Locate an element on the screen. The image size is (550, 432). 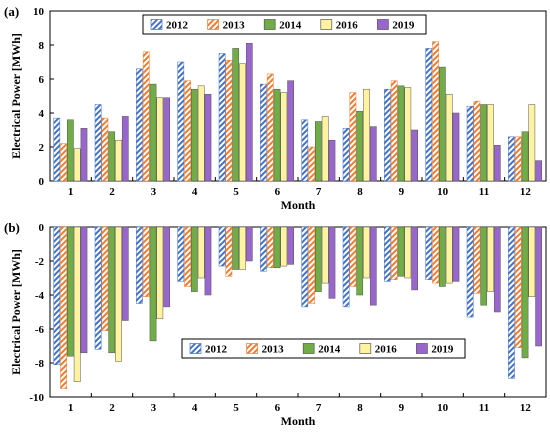
legend-label-2016: 2016 is located at coordinates (347, 26).